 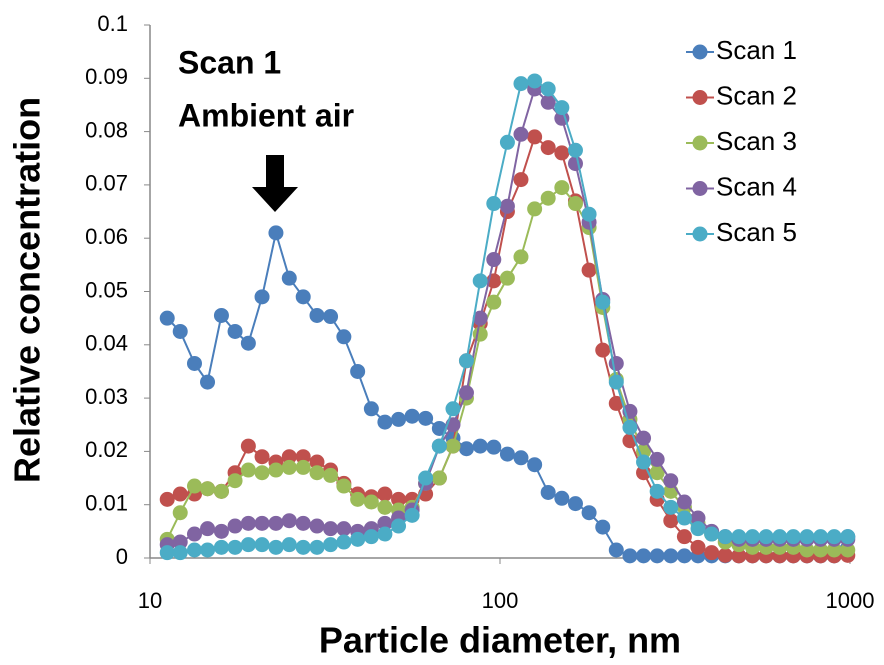 What do you see at coordinates (756, 50) in the screenshot?
I see `legend-label: Scan 1` at bounding box center [756, 50].